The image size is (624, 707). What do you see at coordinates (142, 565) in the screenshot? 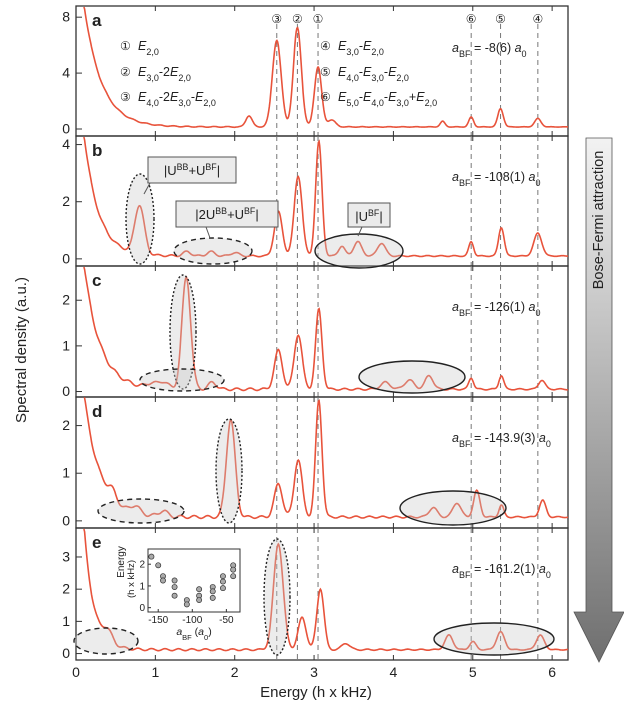
I see `inset-y-tick-label: 2` at bounding box center [142, 565].